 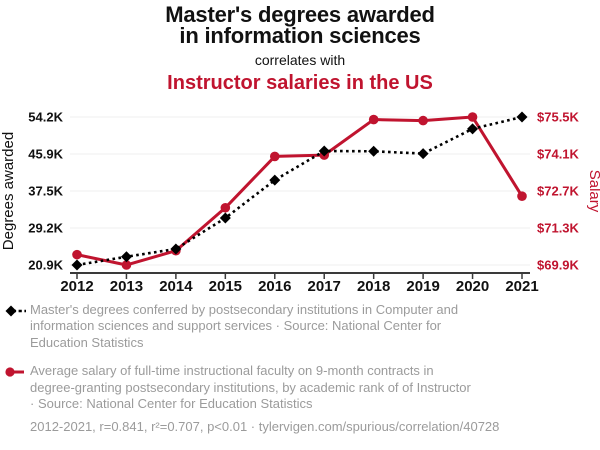 What do you see at coordinates (15, 311) in the screenshot?
I see `diamond-dashed-legend-icon` at bounding box center [15, 311].